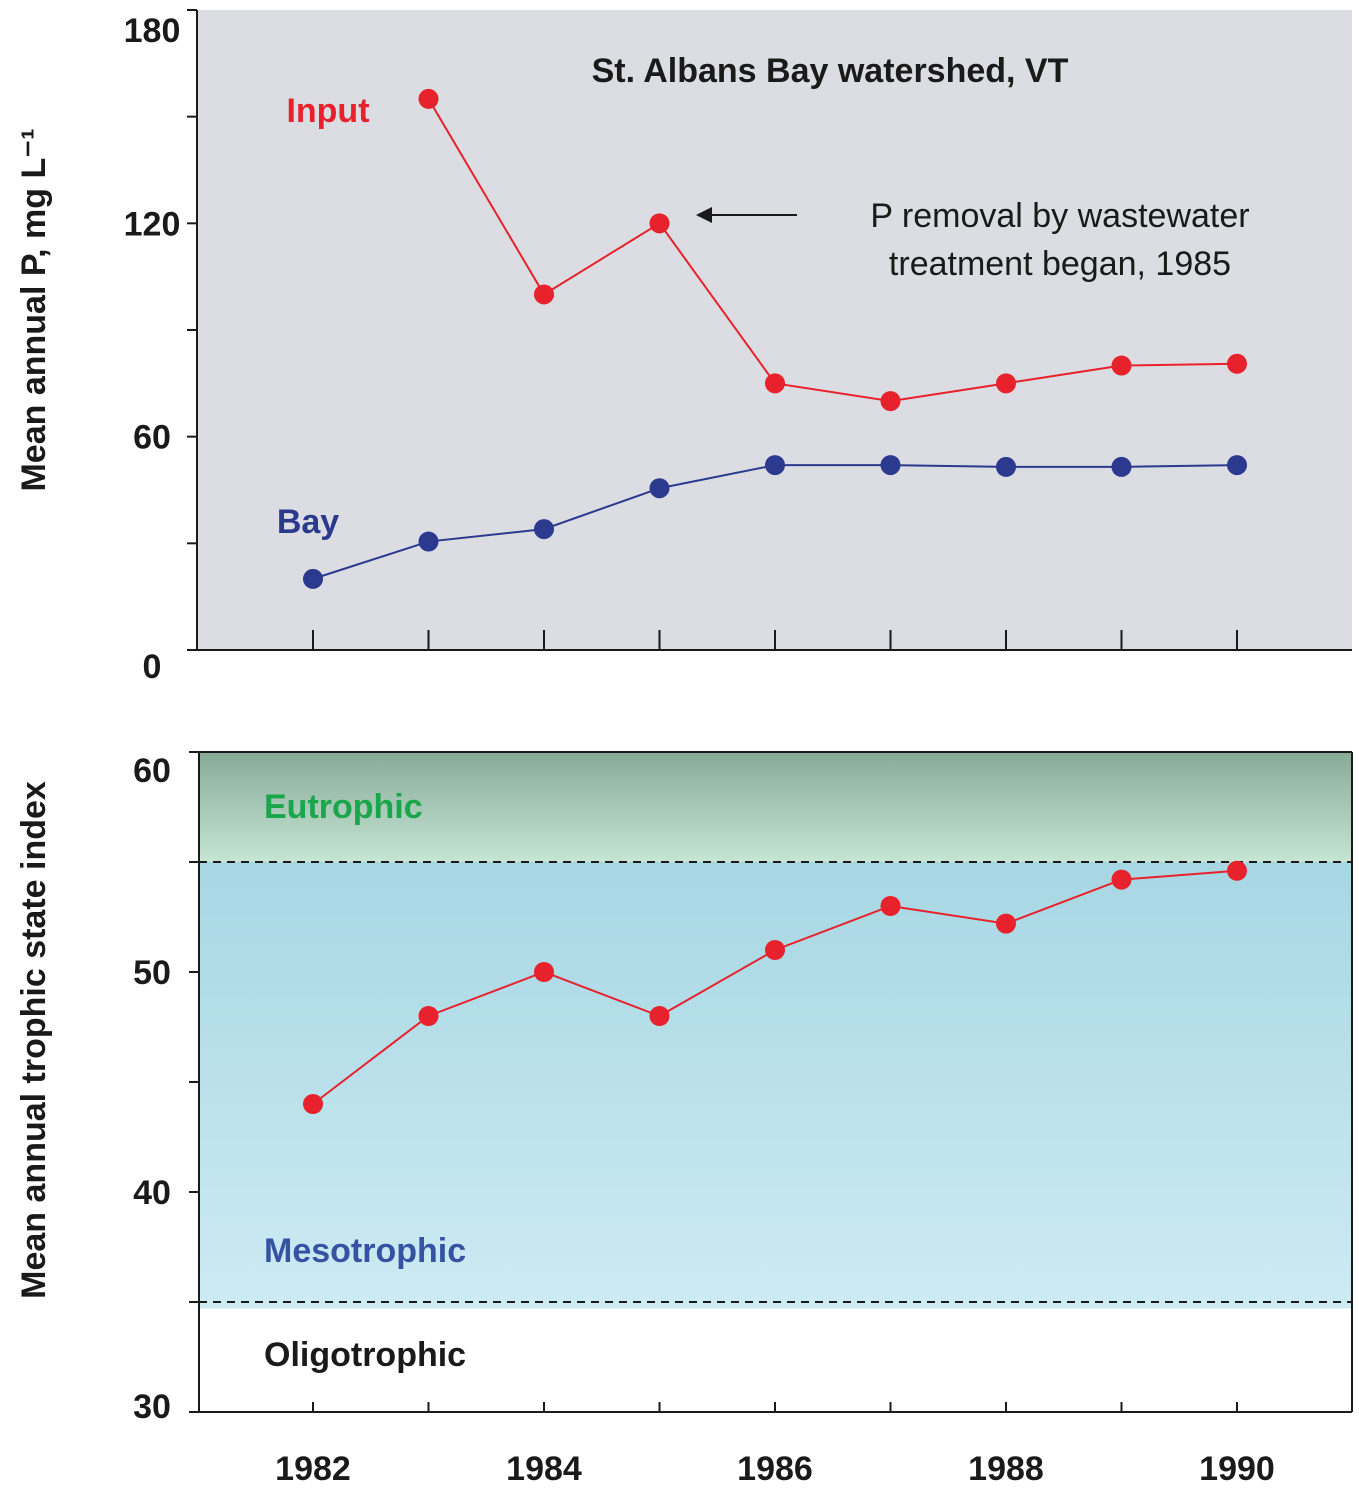 The height and width of the screenshot is (1498, 1359). I want to click on bottom-xtick-label: 1990, so click(1237, 1469).